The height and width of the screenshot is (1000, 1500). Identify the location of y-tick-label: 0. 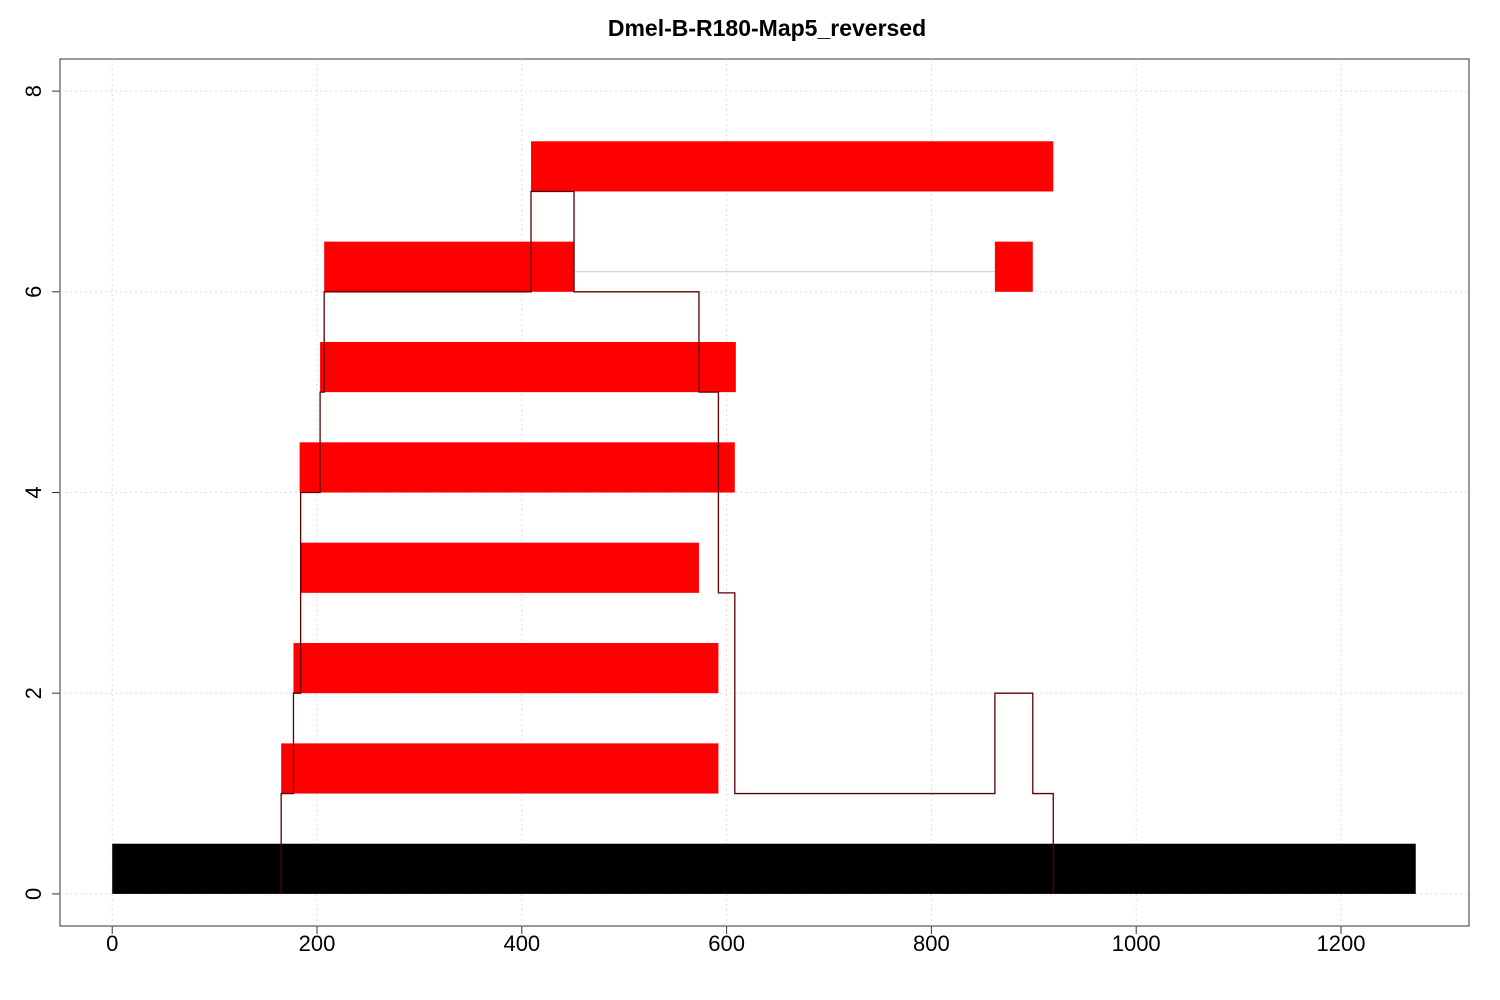
(33, 894).